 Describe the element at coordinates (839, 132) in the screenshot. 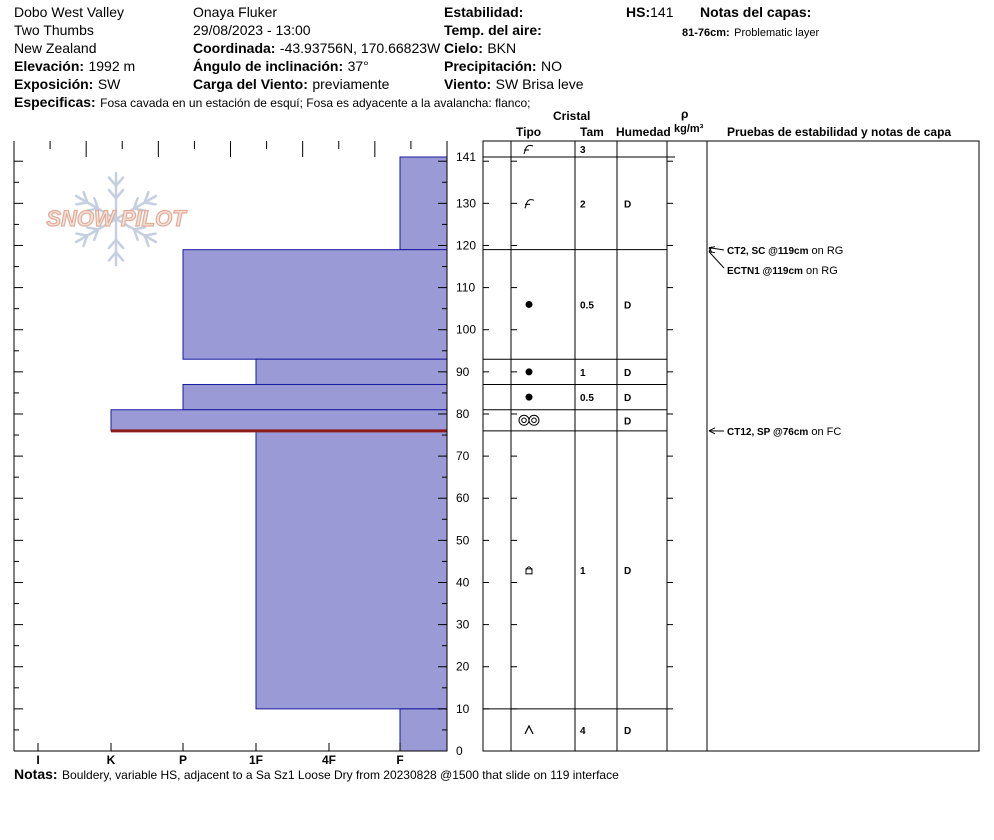

I see `column-header-tests: Pruebas de estabilidad y notas de capa` at that location.